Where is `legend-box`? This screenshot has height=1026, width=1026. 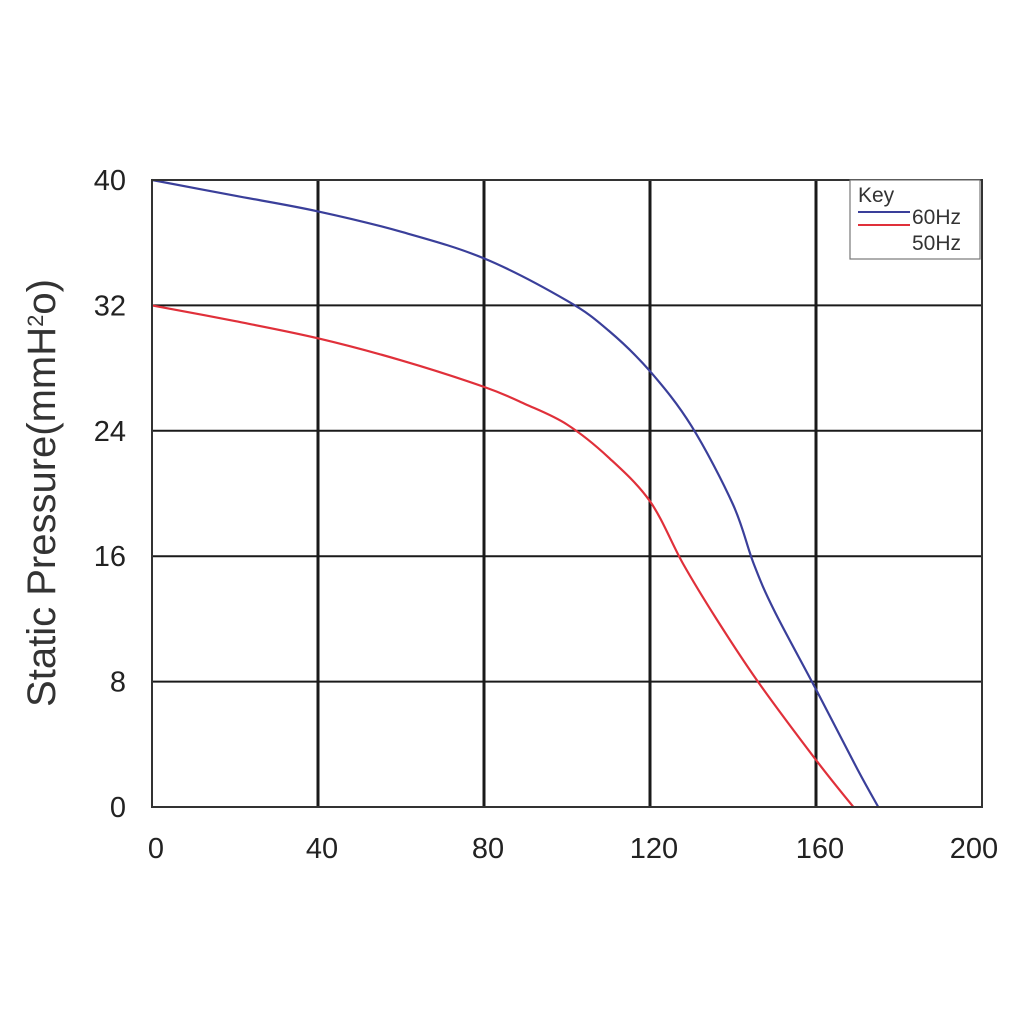 legend-box is located at coordinates (915, 219).